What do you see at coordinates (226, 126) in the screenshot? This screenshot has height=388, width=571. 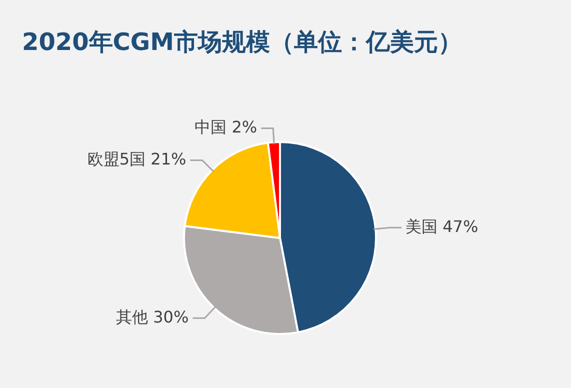 I see `slice-label: 中国 2%` at bounding box center [226, 126].